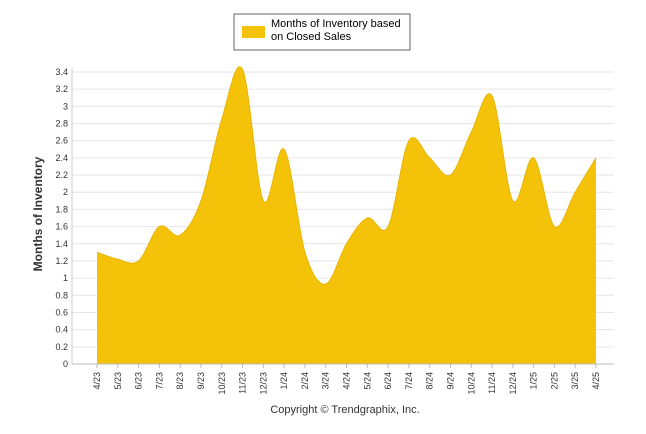  Describe the element at coordinates (118, 381) in the screenshot. I see `x-tick-label: 5/23` at that location.